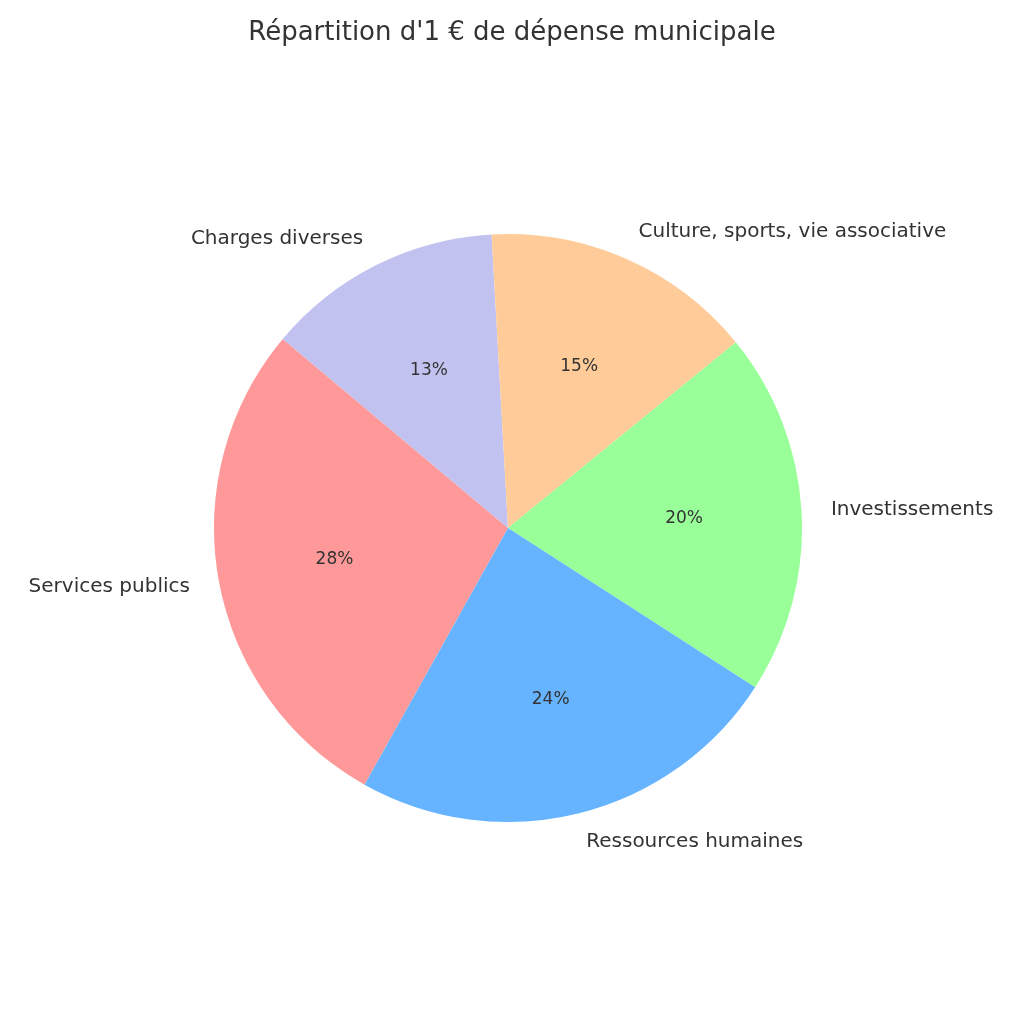  Describe the element at coordinates (334, 558) in the screenshot. I see `data-label: 28%` at that location.